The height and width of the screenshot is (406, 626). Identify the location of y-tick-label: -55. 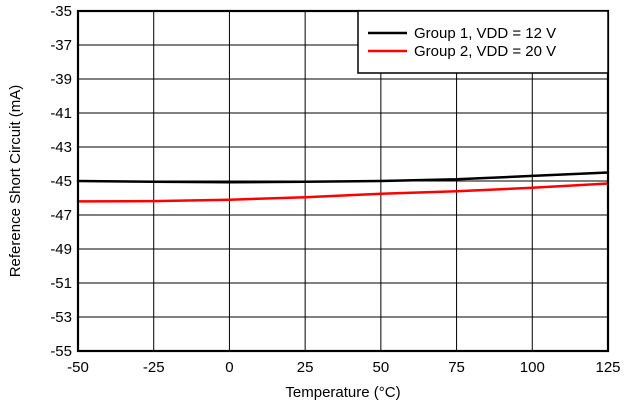
(61, 351).